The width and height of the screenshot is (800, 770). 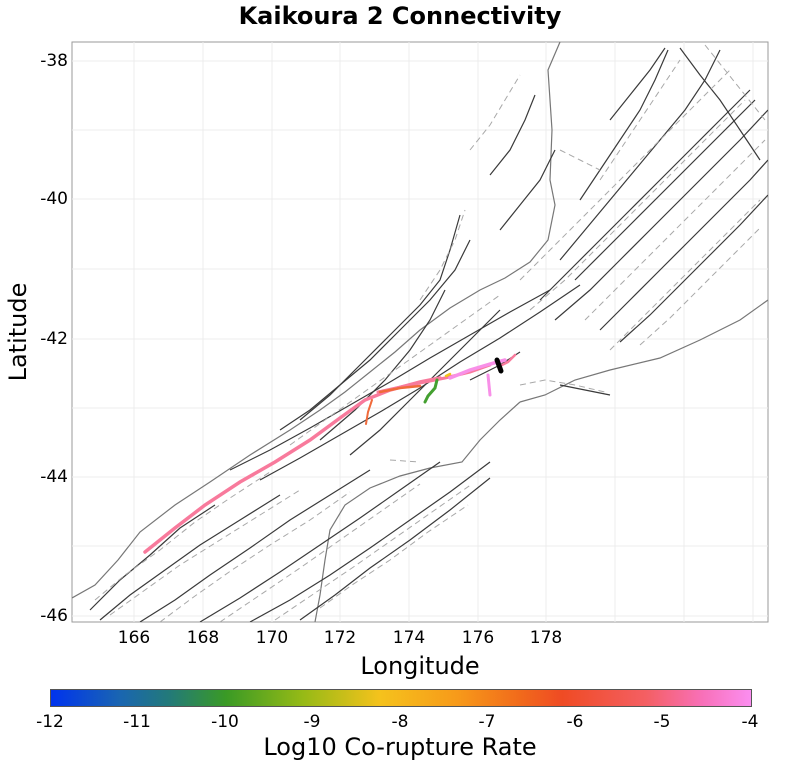 What do you see at coordinates (420, 666) in the screenshot?
I see `x-axis-label: Longitude` at bounding box center [420, 666].